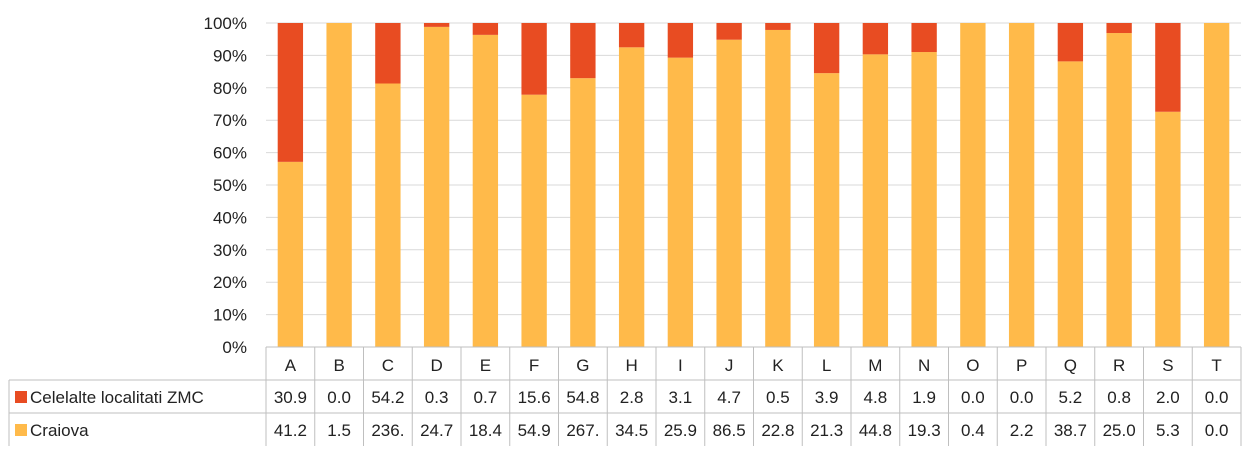 This screenshot has width=1243, height=454. What do you see at coordinates (59, 430) in the screenshot?
I see `legend-label: Craiova` at bounding box center [59, 430].